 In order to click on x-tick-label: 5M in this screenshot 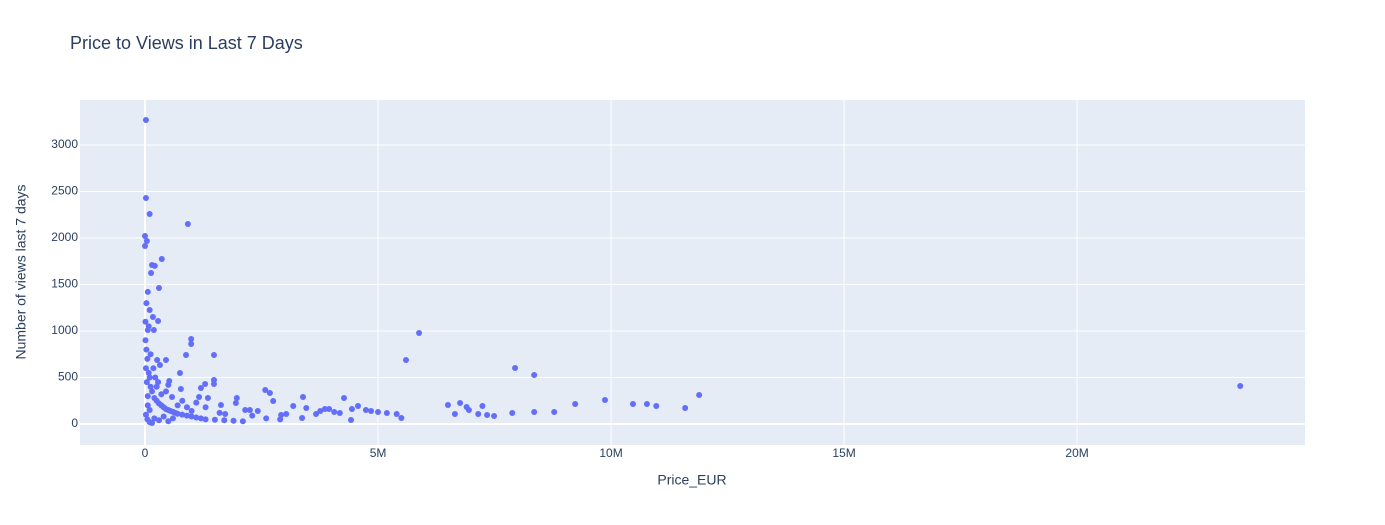, I will do `click(378, 453)`.